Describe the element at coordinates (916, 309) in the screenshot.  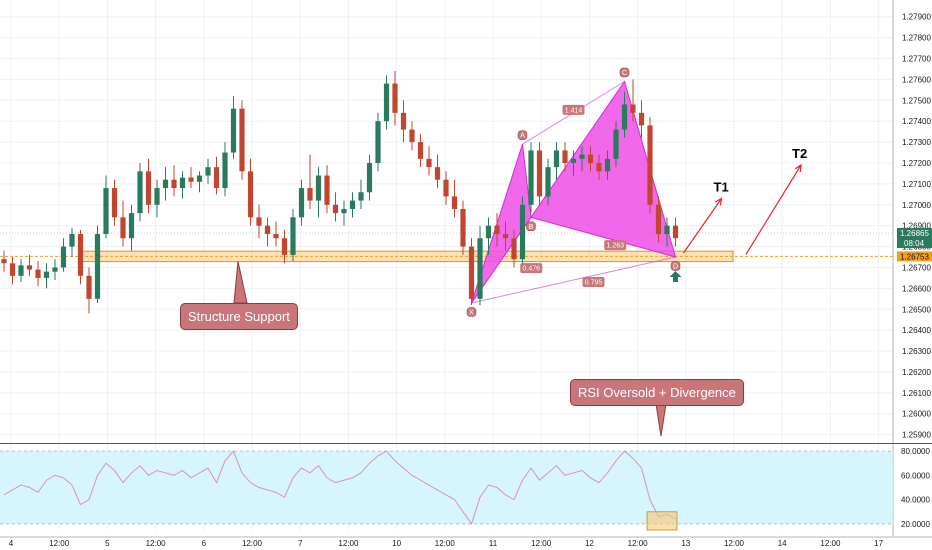
I see `price-tick-label: 1.26500` at that location.